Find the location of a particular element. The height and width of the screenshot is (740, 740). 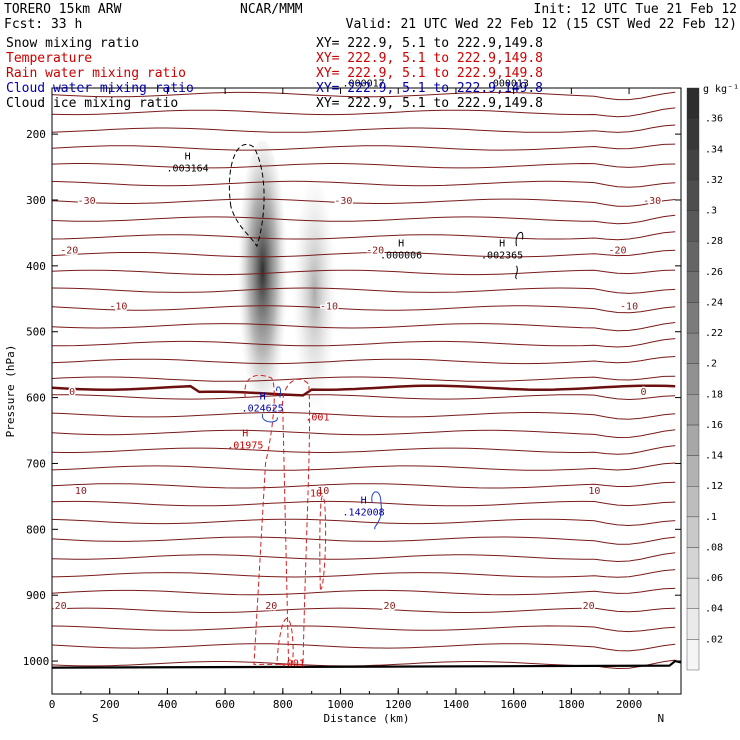

extremum-value: .002365 is located at coordinates (502, 256).